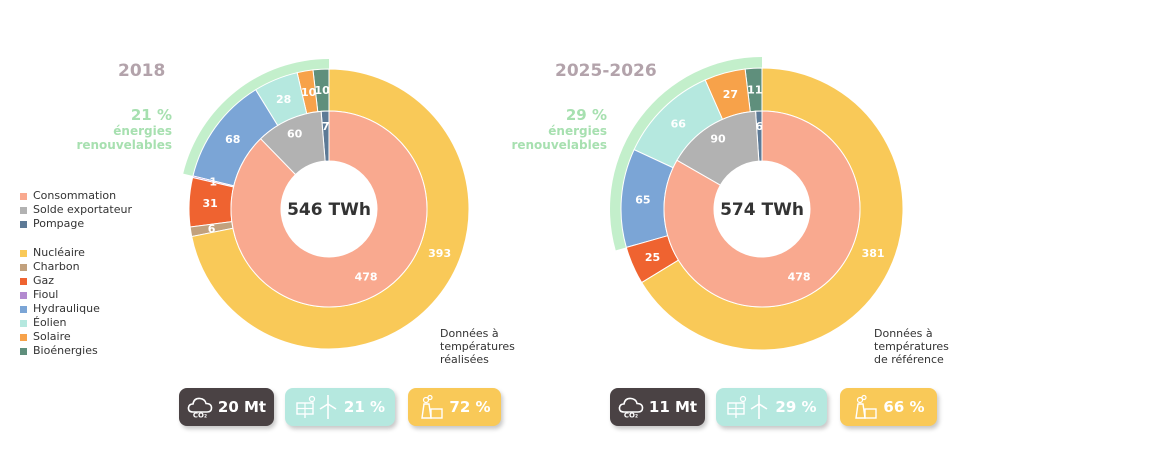  I want to click on legend-label: Gaz, so click(44, 280).